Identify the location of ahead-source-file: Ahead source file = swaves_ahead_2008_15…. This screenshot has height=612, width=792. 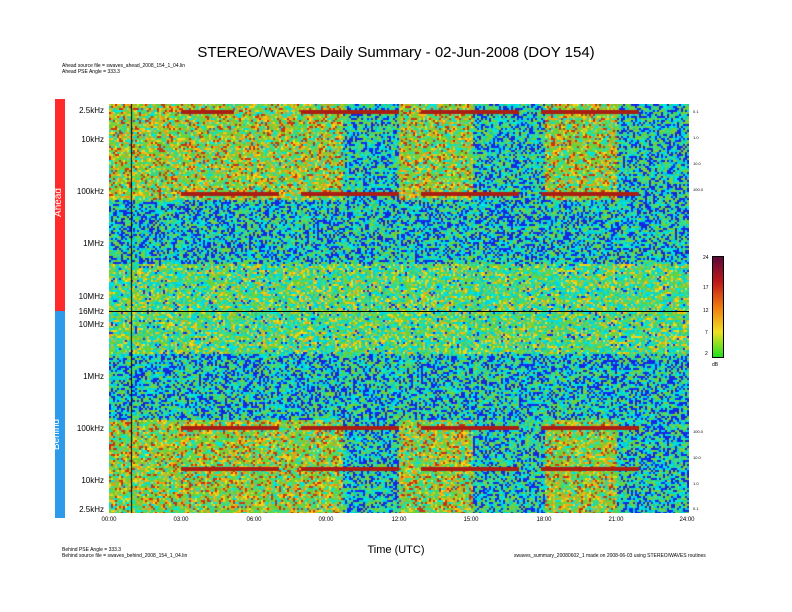
(124, 66).